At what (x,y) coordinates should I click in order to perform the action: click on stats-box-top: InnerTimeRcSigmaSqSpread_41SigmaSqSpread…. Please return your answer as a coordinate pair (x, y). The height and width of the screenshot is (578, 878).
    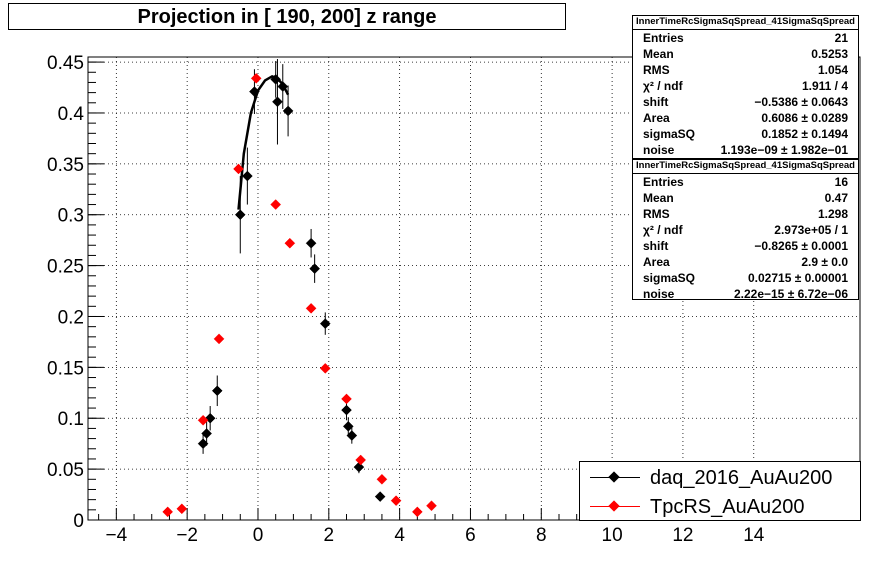
    Looking at the image, I should click on (745, 87).